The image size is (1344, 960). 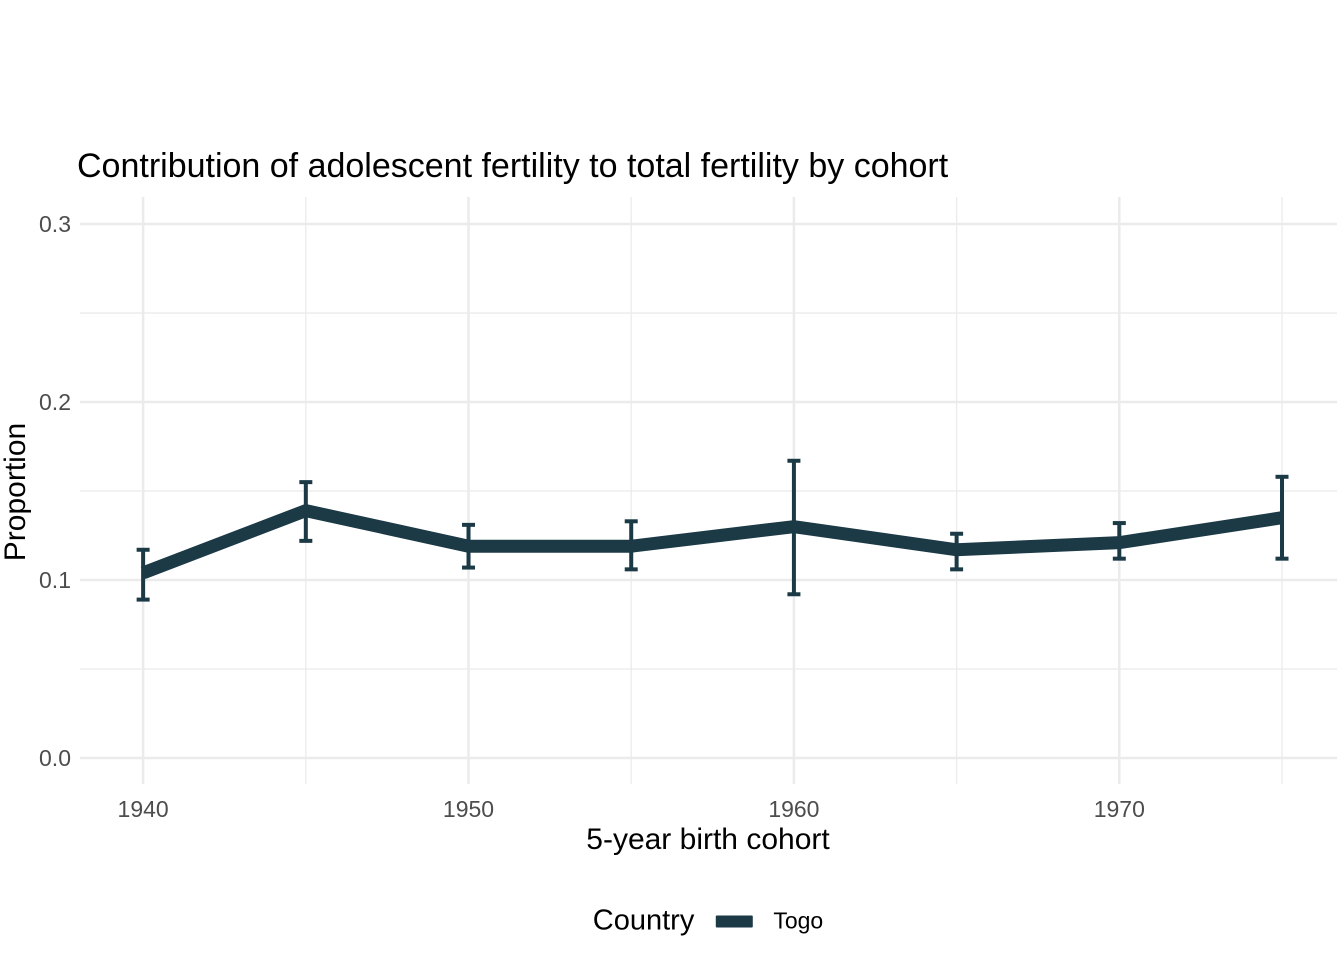 What do you see at coordinates (16, 492) in the screenshot?
I see `y-axis-title: Proportion` at bounding box center [16, 492].